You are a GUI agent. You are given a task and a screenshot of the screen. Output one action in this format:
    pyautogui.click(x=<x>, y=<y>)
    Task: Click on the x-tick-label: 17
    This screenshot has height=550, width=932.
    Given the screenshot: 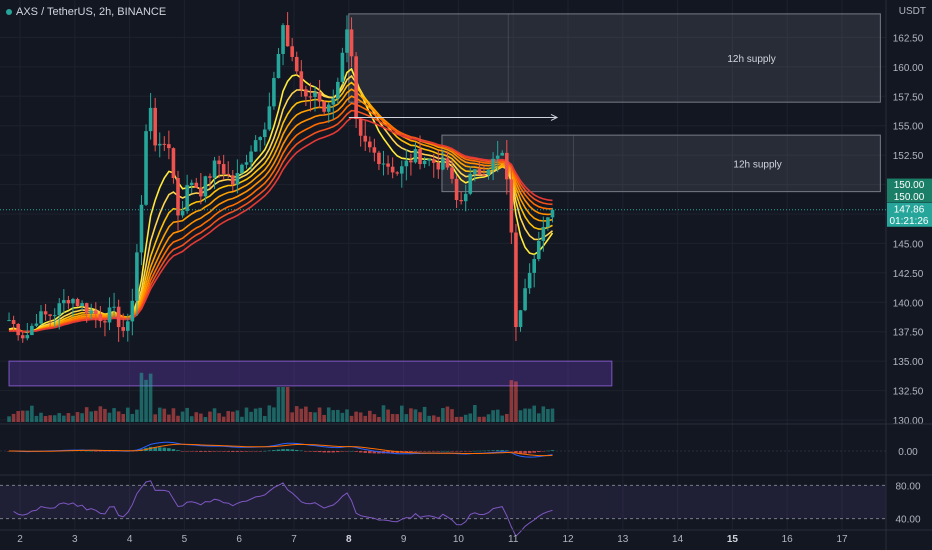 What is the action you would take?
    pyautogui.click(x=842, y=539)
    